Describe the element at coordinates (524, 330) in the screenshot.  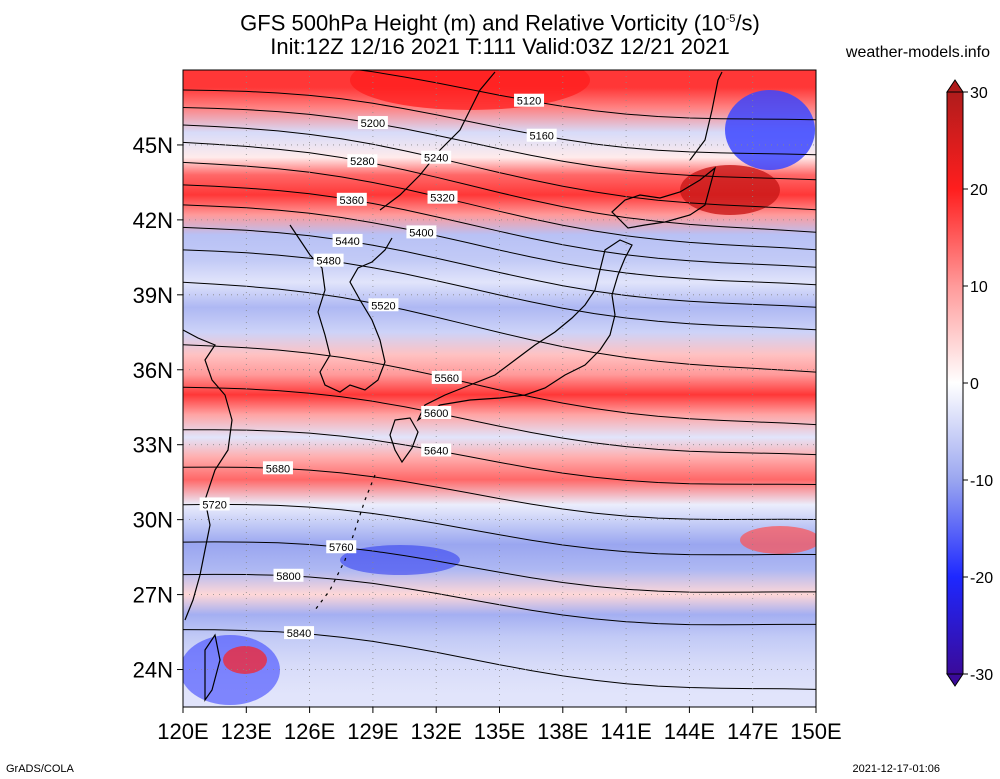
I see `japan-honshu-coast` at that location.